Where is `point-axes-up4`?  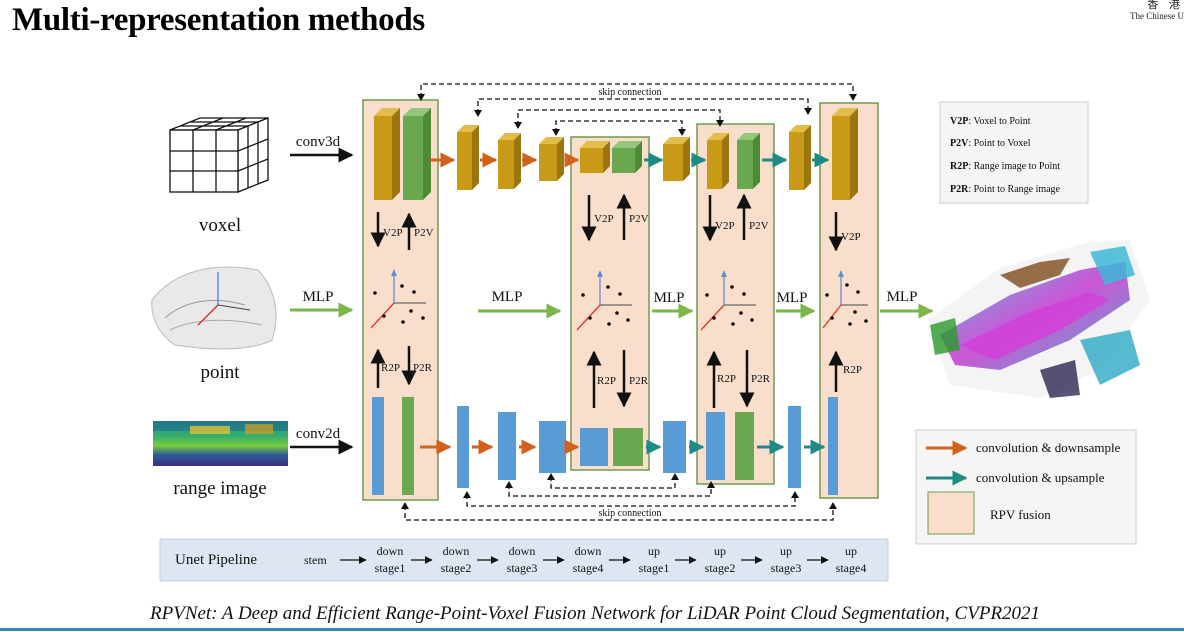 point-axes-up4 is located at coordinates (845, 299).